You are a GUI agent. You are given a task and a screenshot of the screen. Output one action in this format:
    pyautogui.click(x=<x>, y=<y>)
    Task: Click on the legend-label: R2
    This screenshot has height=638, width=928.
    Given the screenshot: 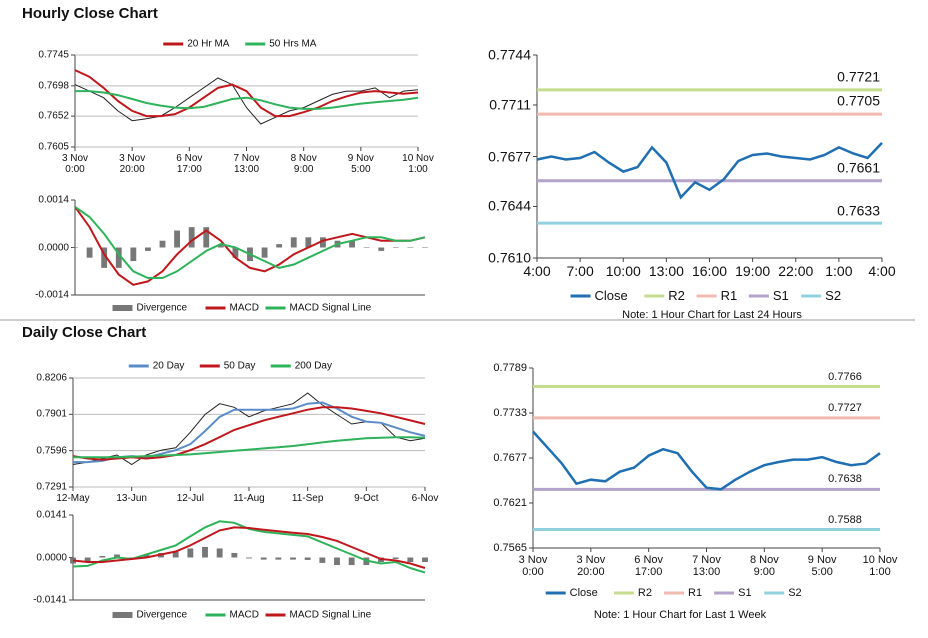 What is the action you would take?
    pyautogui.click(x=644, y=592)
    